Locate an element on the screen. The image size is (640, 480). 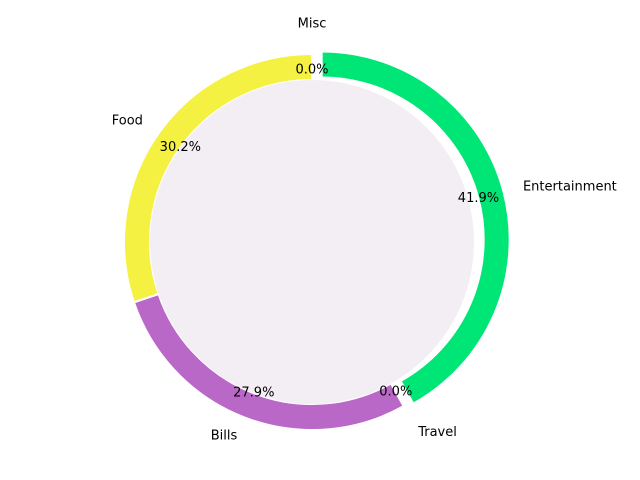
percent-misc: 0.0% is located at coordinates (311, 70).